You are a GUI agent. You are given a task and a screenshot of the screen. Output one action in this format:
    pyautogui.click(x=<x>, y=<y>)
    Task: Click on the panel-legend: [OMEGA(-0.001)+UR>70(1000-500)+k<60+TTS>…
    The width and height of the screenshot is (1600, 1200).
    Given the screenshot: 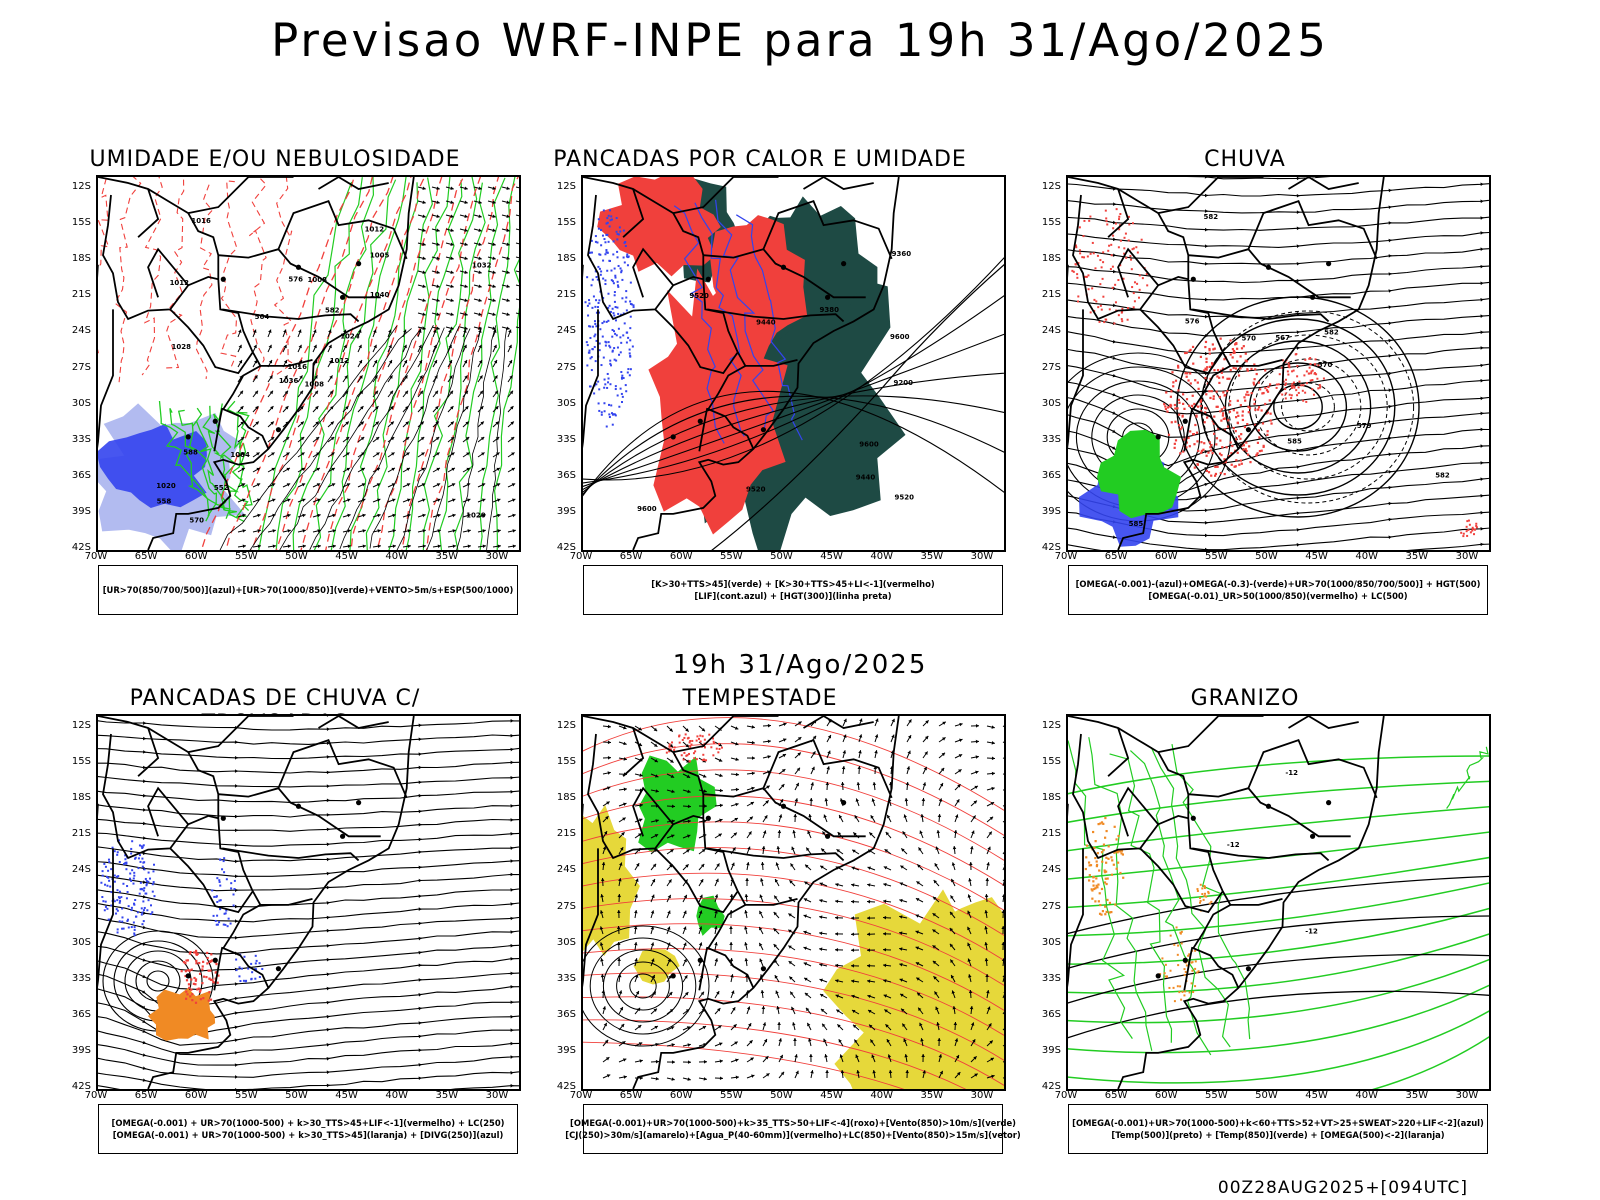 What is the action you would take?
    pyautogui.click(x=1278, y=1129)
    